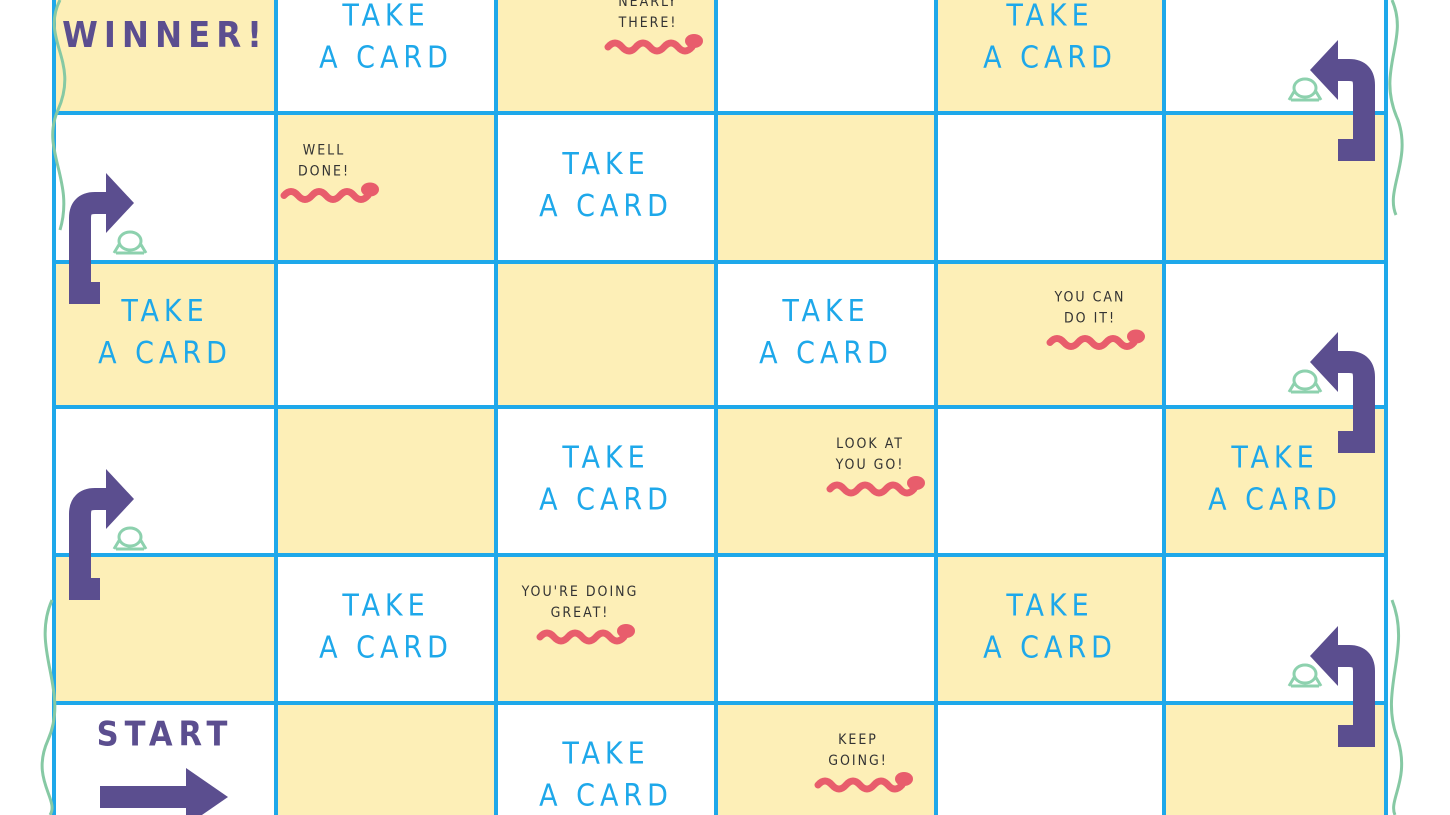 This screenshot has height=815, width=1450. What do you see at coordinates (165, 35) in the screenshot?
I see `winner-text: WINNER!` at bounding box center [165, 35].